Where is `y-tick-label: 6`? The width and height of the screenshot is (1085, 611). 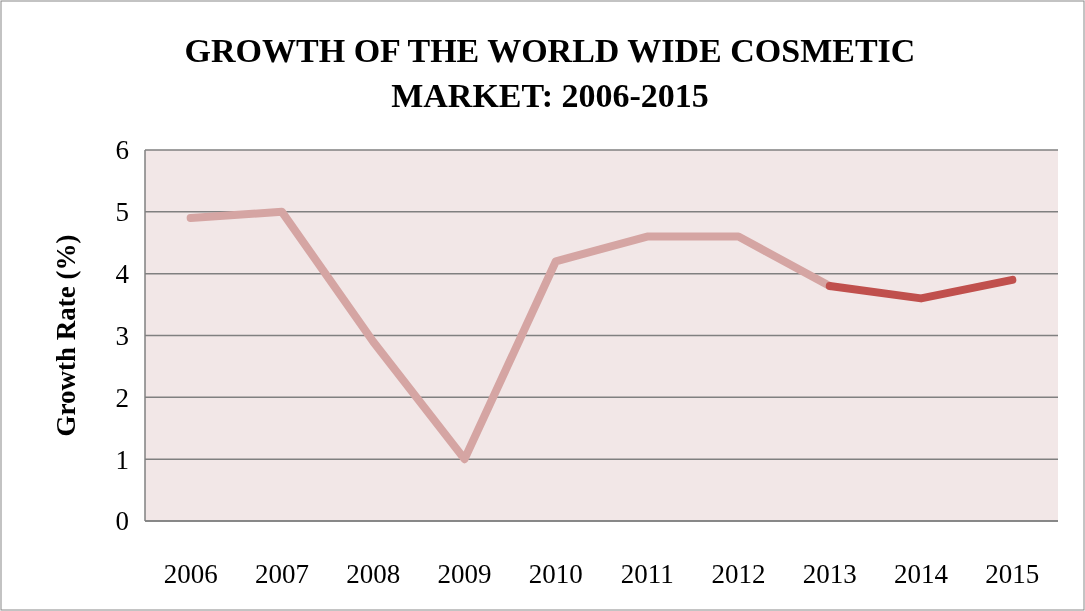 y-tick-label: 6 is located at coordinates (122, 150).